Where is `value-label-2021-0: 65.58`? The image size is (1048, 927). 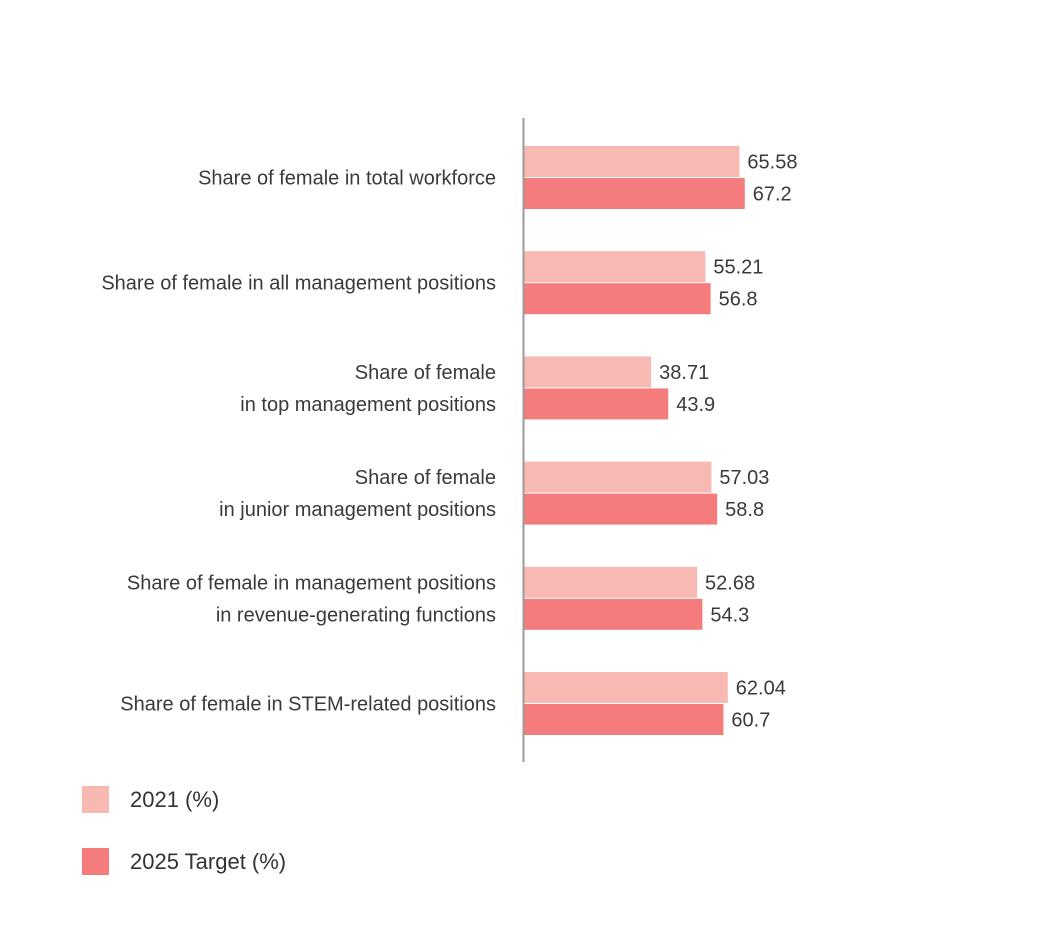
value-label-2021-0: 65.58 is located at coordinates (772, 163).